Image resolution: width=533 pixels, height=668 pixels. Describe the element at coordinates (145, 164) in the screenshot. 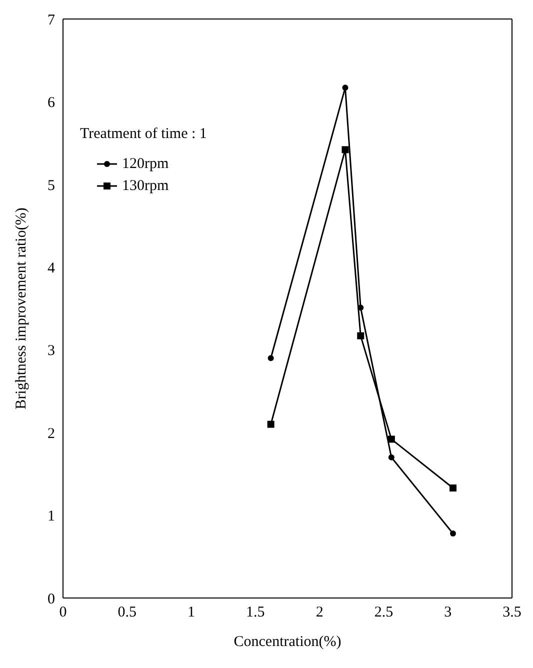

I see `legend-label: 120rpm` at that location.